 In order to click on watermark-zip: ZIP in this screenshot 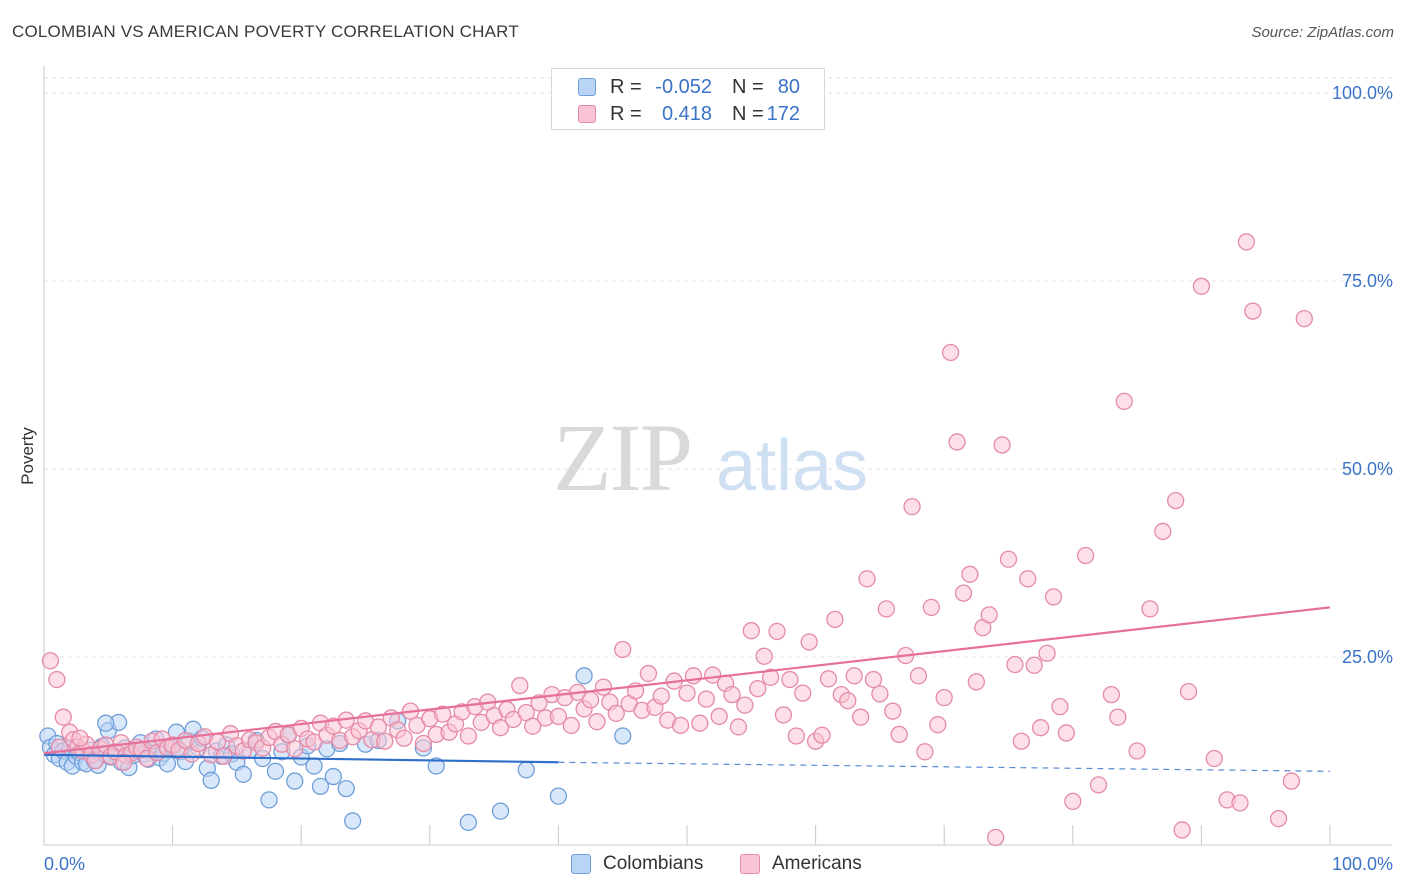, I will do `click(622, 457)`.